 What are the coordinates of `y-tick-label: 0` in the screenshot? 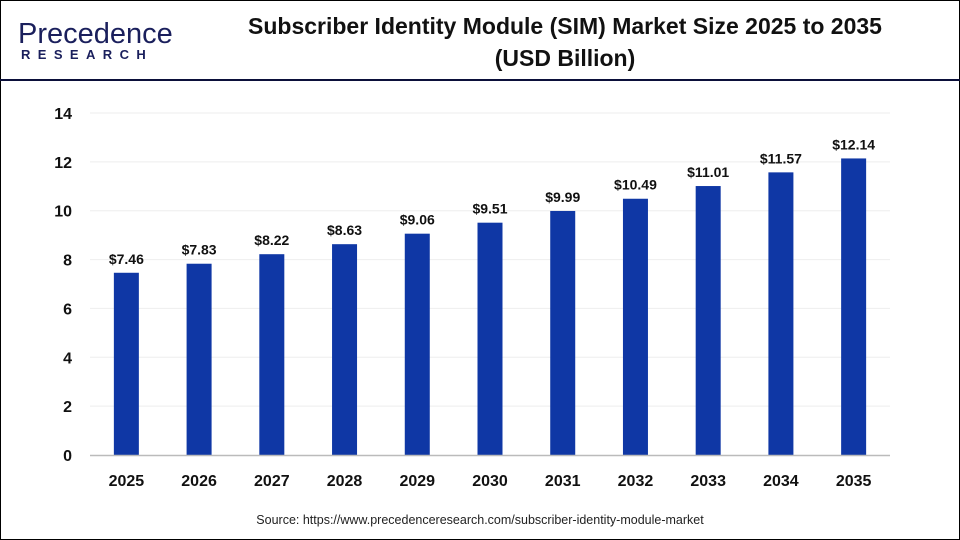 It's located at (67, 456).